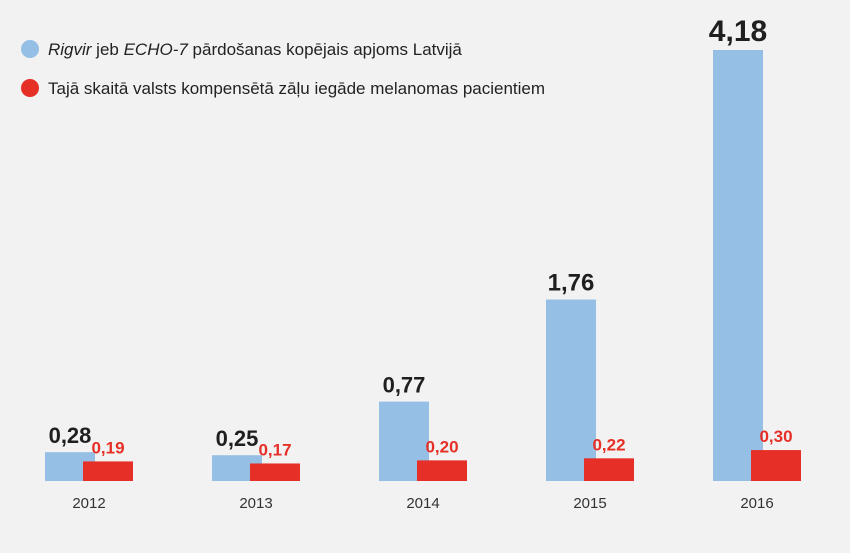 This screenshot has width=850, height=553. Describe the element at coordinates (255, 503) in the screenshot. I see `x-tick-label-2013: 2013` at that location.